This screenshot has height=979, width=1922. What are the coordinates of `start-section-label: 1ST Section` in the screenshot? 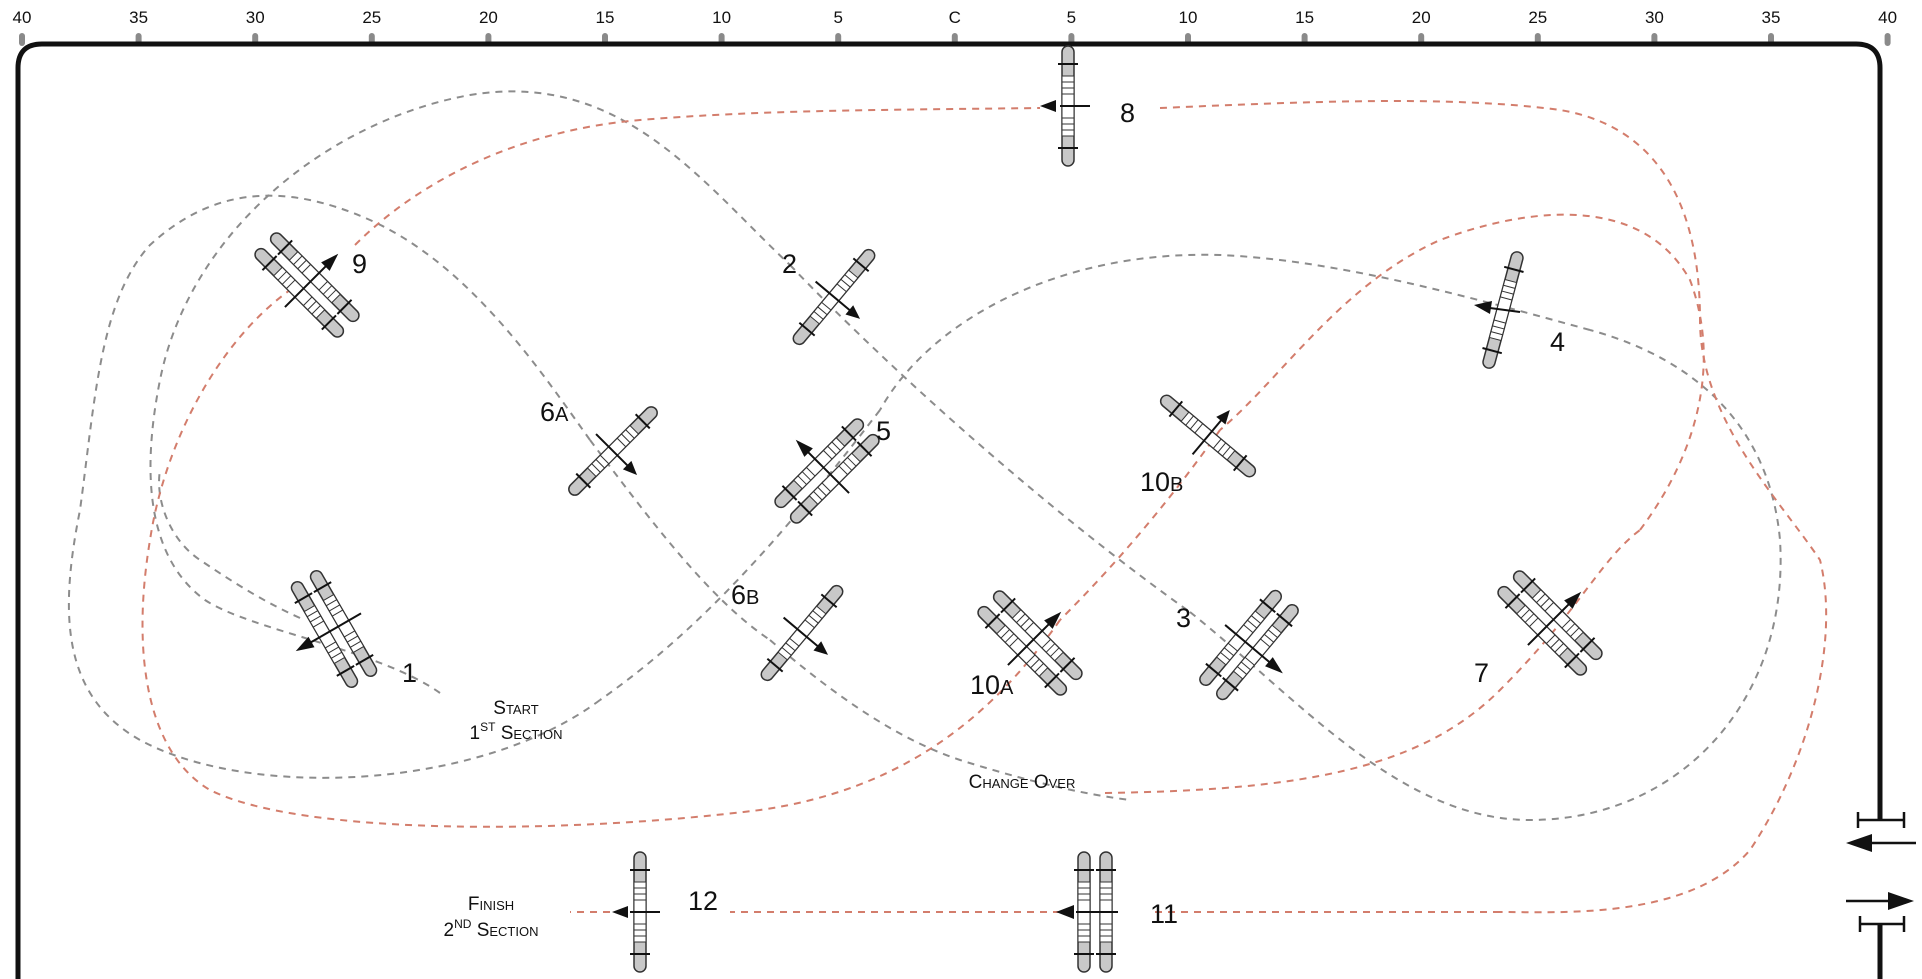 It's located at (516, 732).